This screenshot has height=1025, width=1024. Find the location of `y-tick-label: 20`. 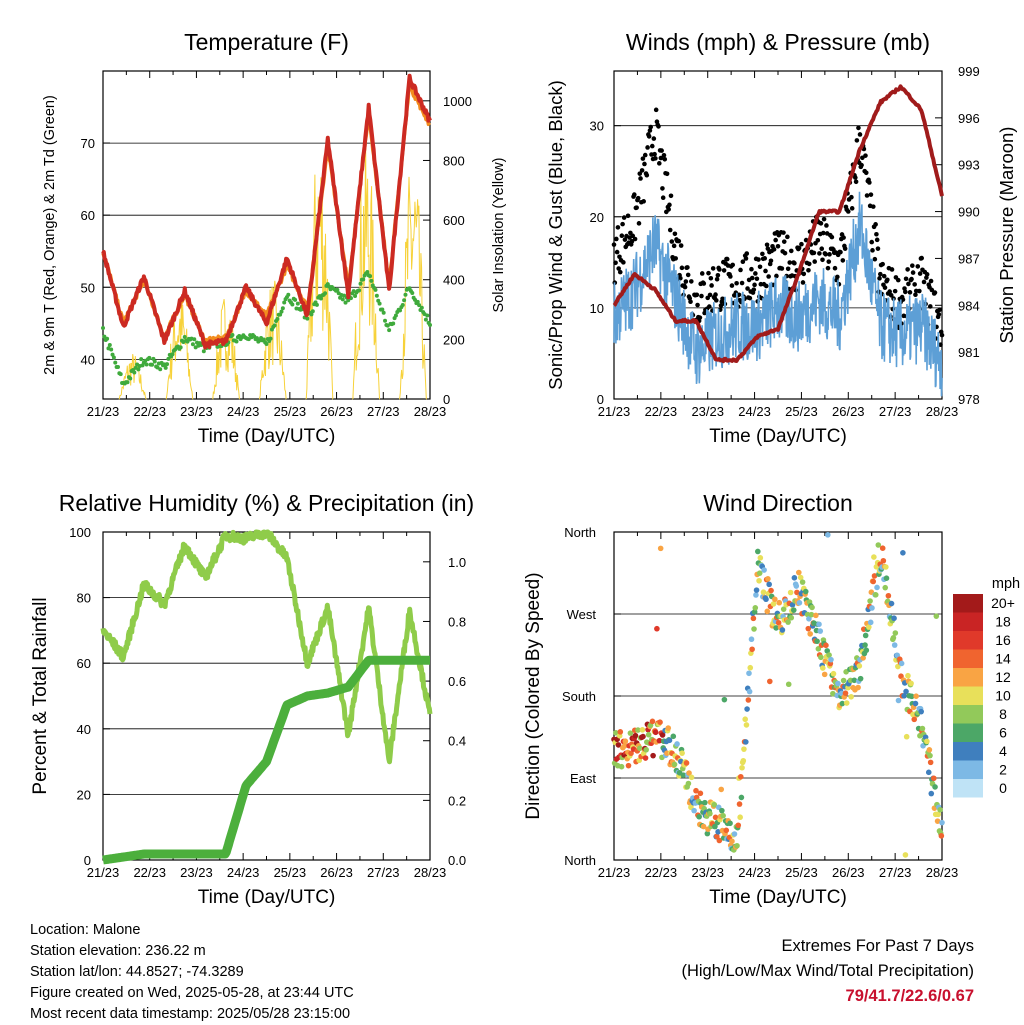

y-tick-label: 20 is located at coordinates (597, 217).